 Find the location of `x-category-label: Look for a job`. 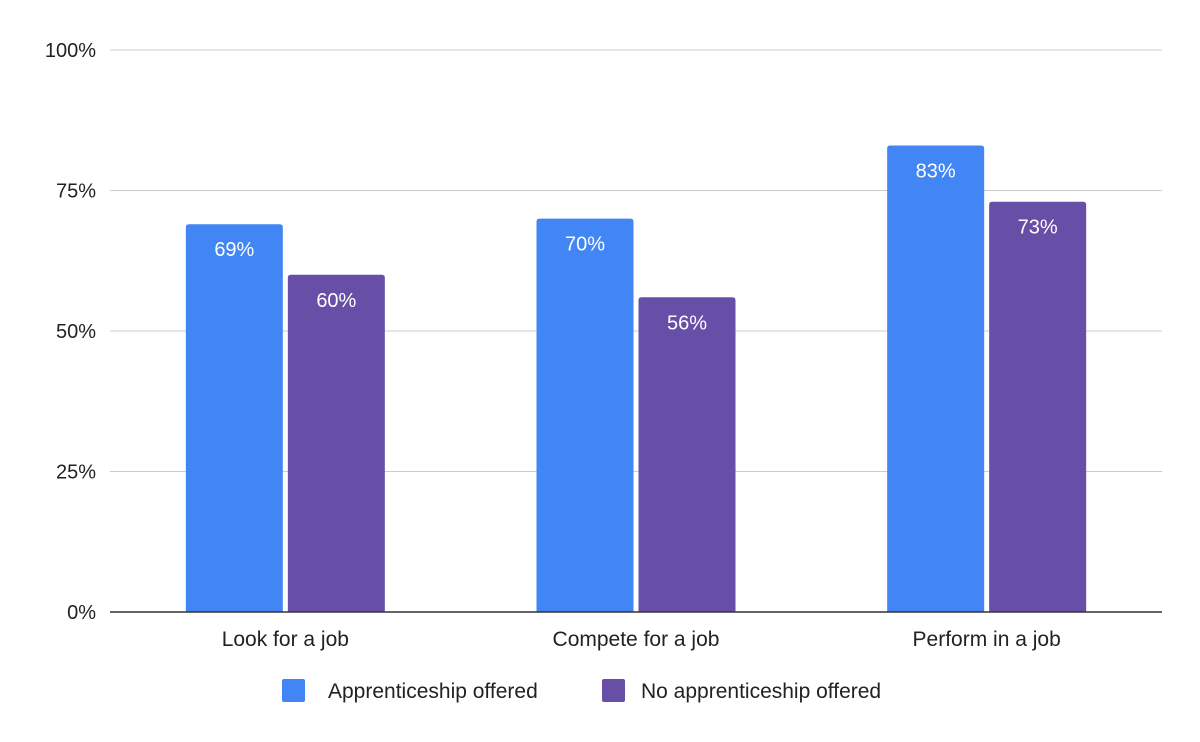

x-category-label: Look for a job is located at coordinates (285, 639).